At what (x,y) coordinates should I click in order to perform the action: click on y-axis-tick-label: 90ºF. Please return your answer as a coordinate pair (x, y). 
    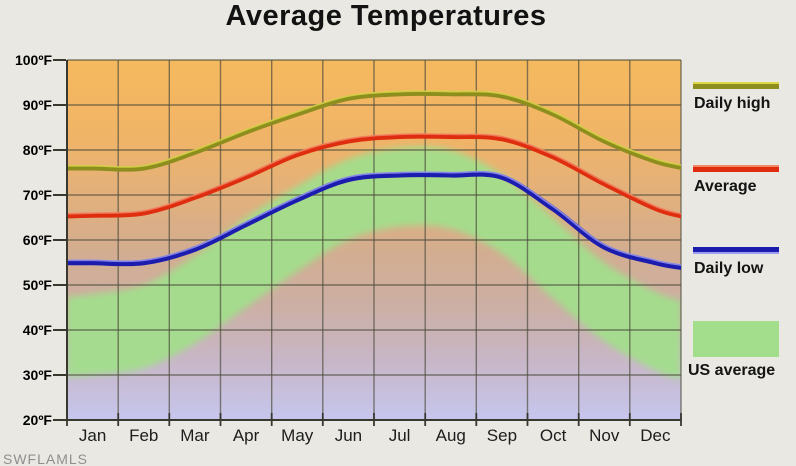
    Looking at the image, I should click on (37, 105).